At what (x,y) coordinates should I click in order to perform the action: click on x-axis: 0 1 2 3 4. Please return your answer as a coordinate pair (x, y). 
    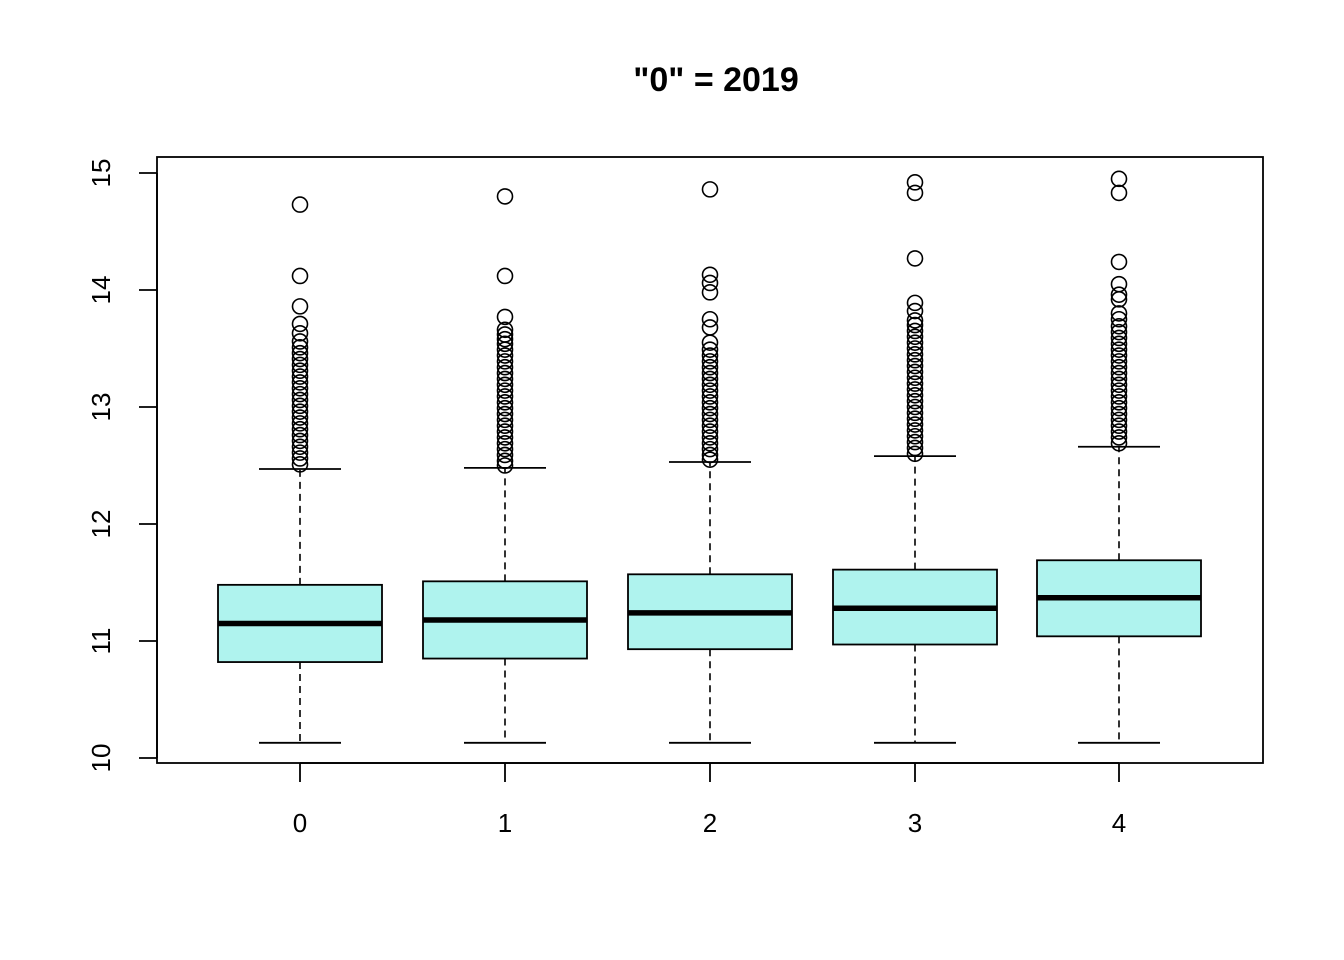
    Looking at the image, I should click on (709, 800).